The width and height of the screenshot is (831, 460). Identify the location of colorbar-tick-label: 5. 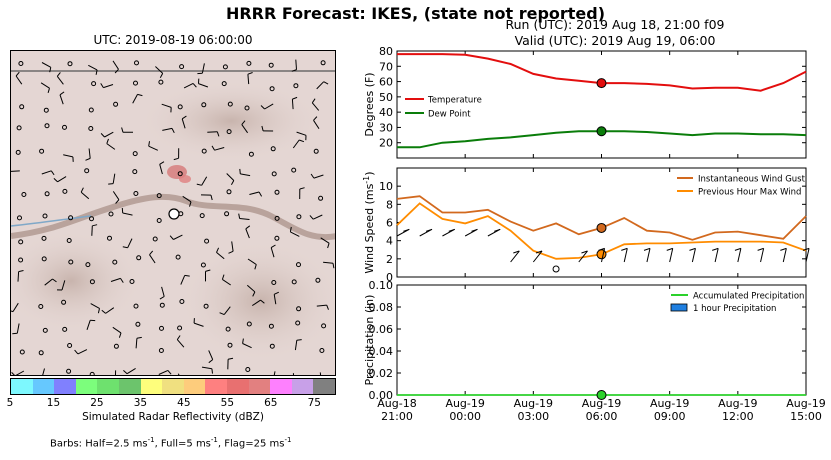
(10, 403).